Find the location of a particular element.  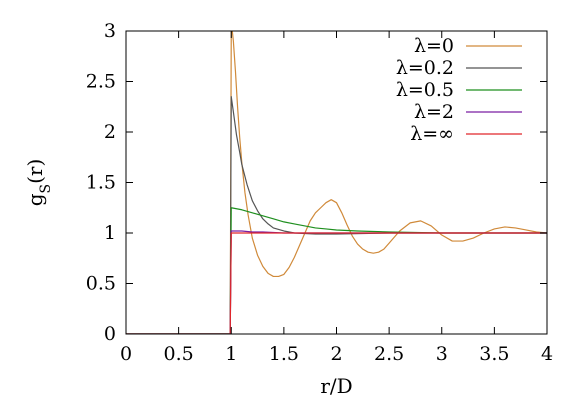

x-tick-label: 2.5 is located at coordinates (389, 354).